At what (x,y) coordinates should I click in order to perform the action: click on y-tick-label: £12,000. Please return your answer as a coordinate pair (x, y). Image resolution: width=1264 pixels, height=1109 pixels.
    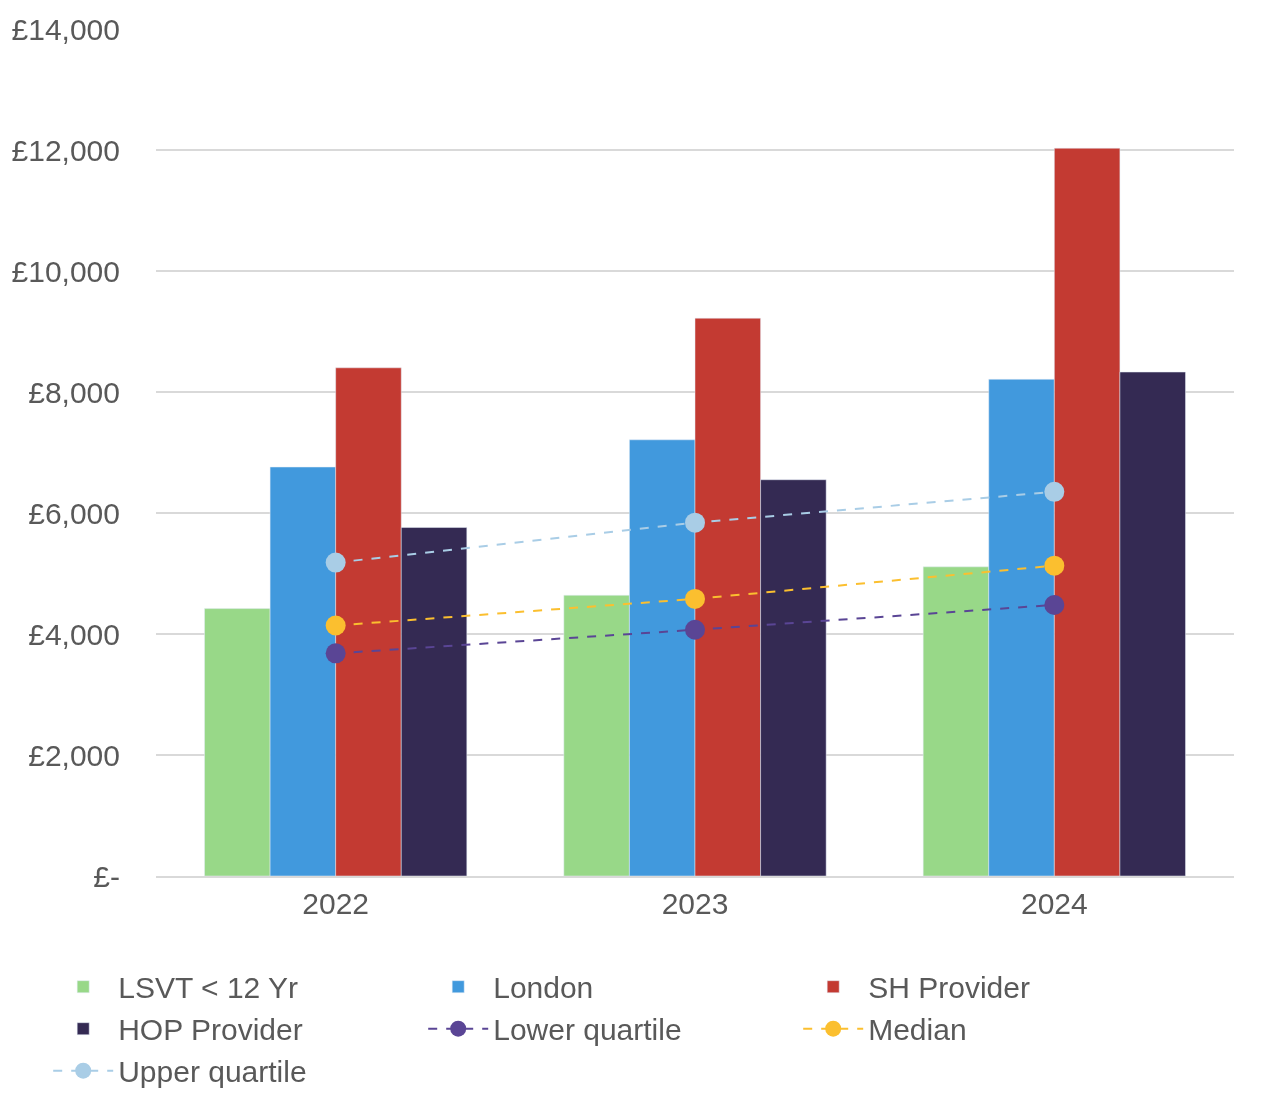
    Looking at the image, I should click on (65, 150).